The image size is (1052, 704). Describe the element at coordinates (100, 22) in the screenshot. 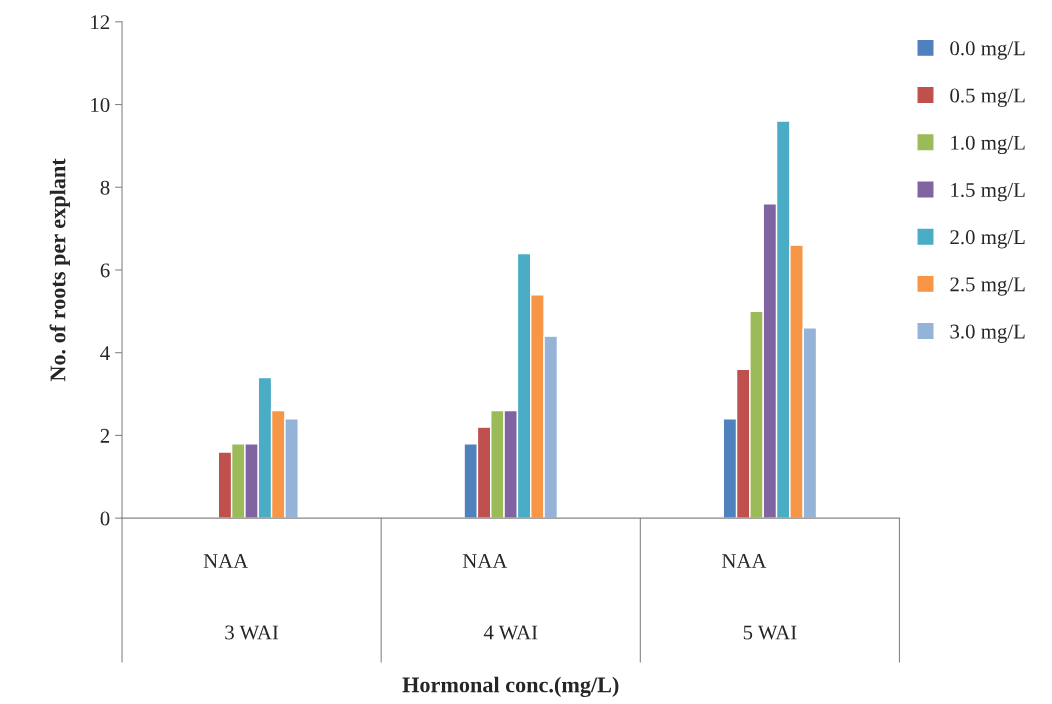

I see `y-tick-label: 12` at that location.